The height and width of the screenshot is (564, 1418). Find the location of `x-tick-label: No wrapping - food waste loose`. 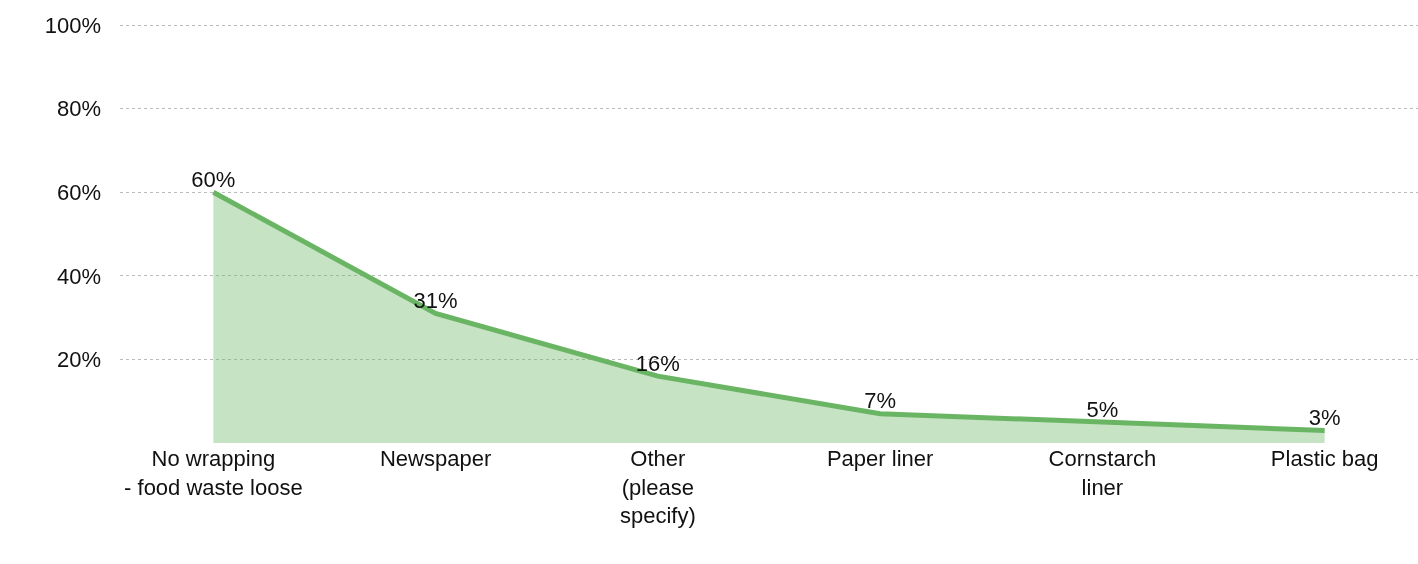

x-tick-label: No wrapping - food waste loose is located at coordinates (213, 473).